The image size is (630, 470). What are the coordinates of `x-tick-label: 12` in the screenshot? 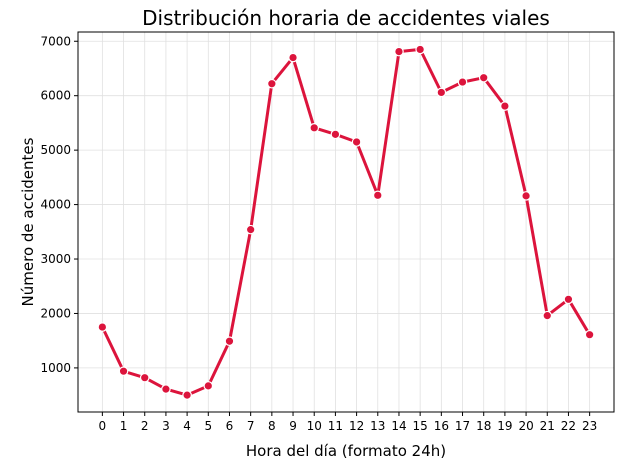 It's located at (356, 426).